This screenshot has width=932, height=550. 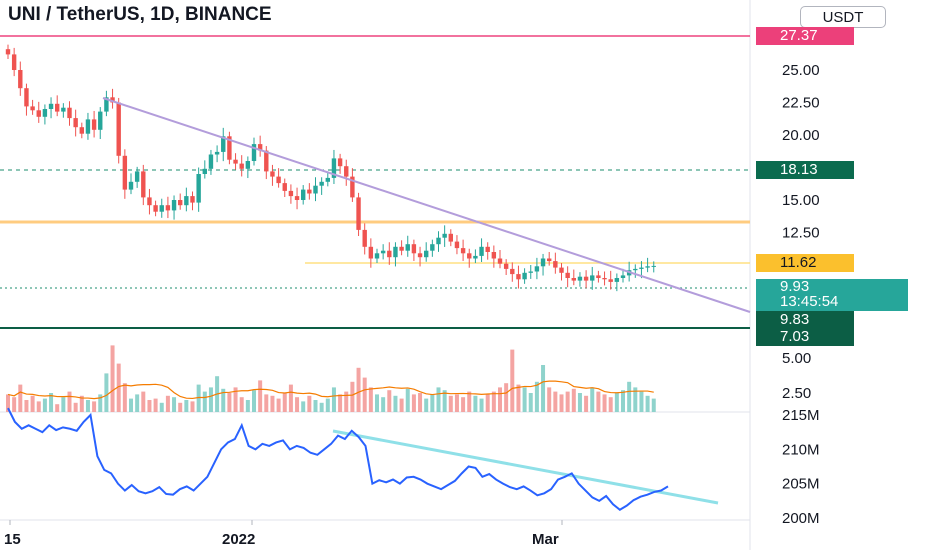 I want to click on price-badge-value: 27.37, so click(x=799, y=35).